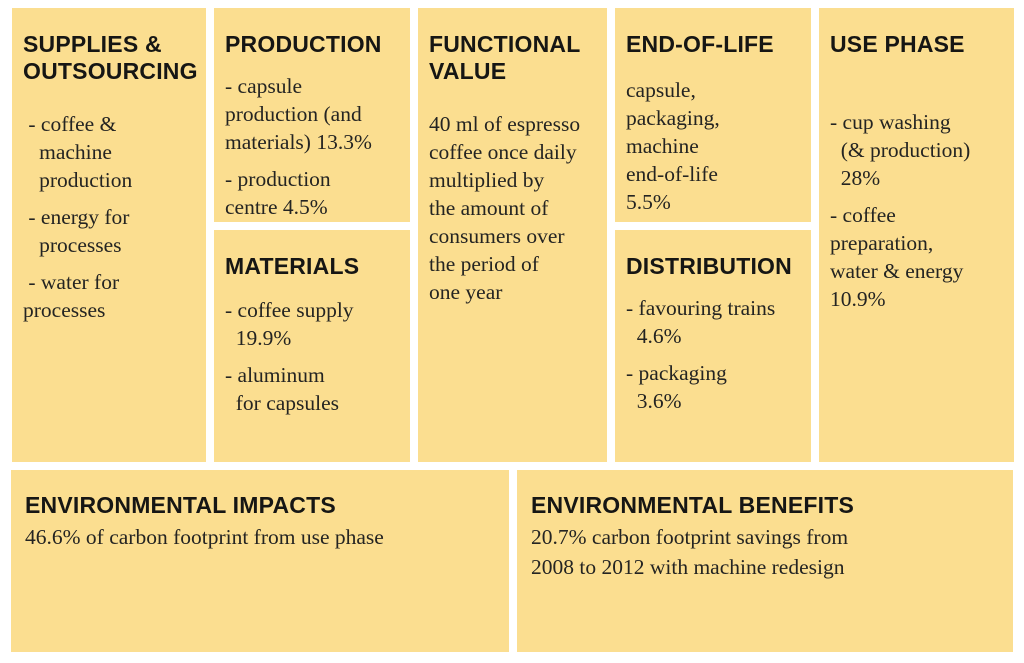 The image size is (1024, 663). Describe the element at coordinates (676, 387) in the screenshot. I see `distribution-item: - packaging 3.6%` at that location.